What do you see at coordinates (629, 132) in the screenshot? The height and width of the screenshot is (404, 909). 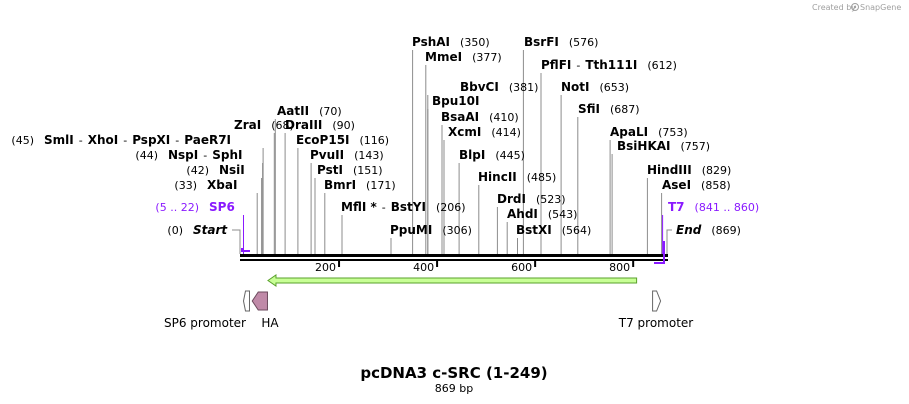 I see `enzyme-name: ApaLI` at bounding box center [629, 132].